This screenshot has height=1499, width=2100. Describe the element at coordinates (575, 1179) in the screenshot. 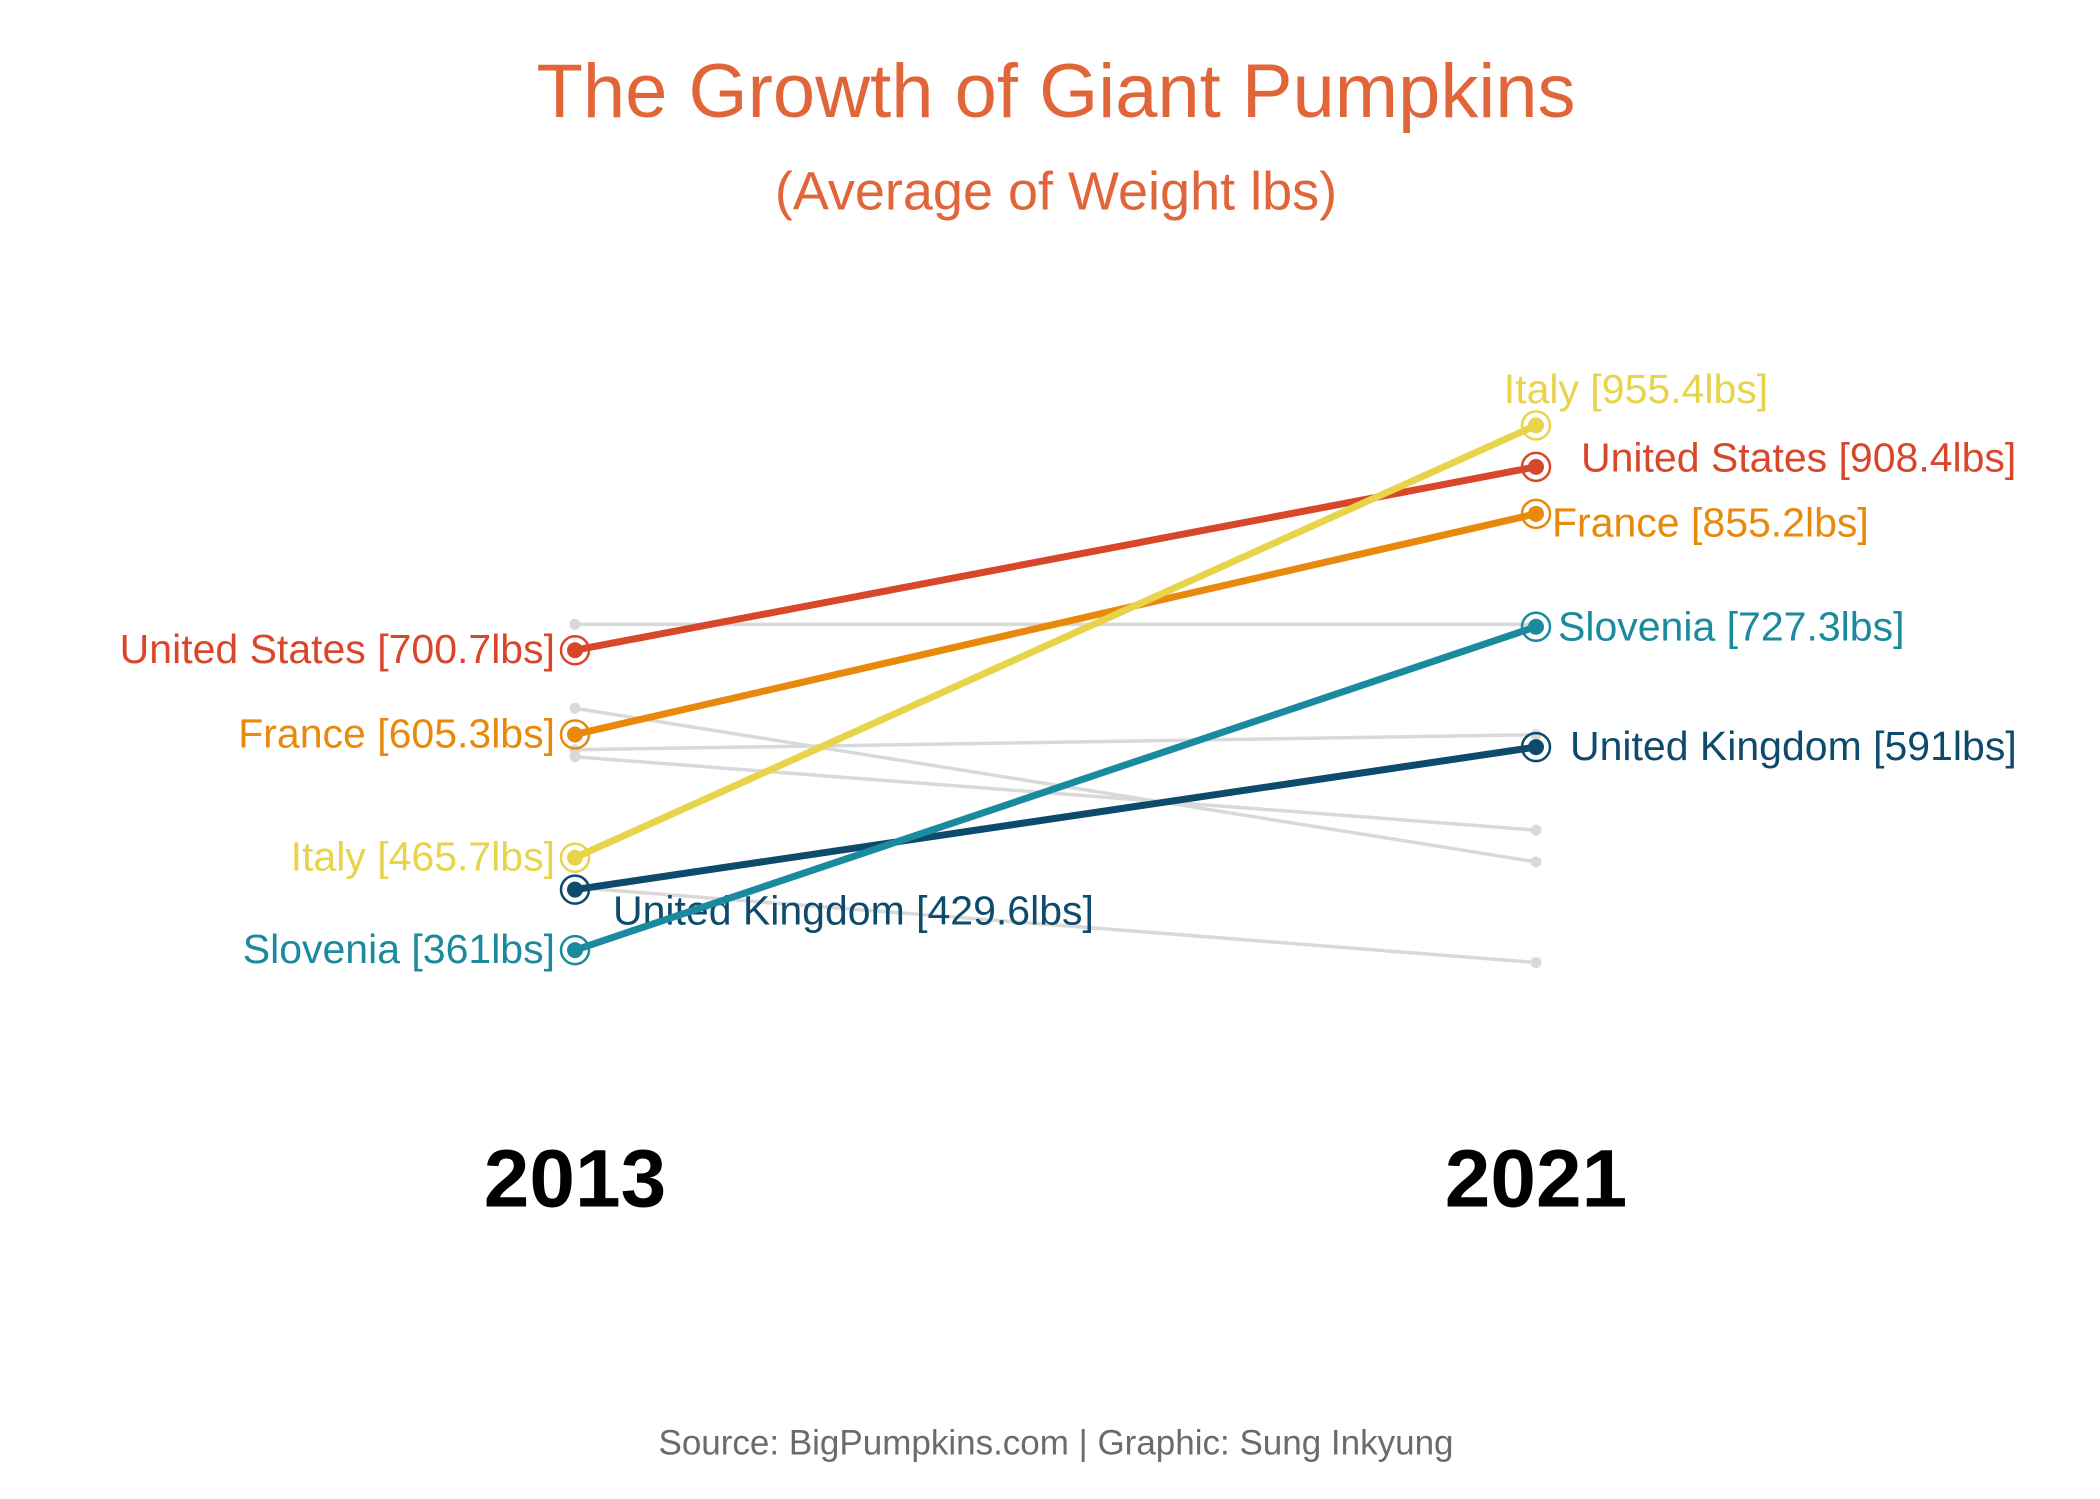

I see `x-category-label: 2013` at that location.